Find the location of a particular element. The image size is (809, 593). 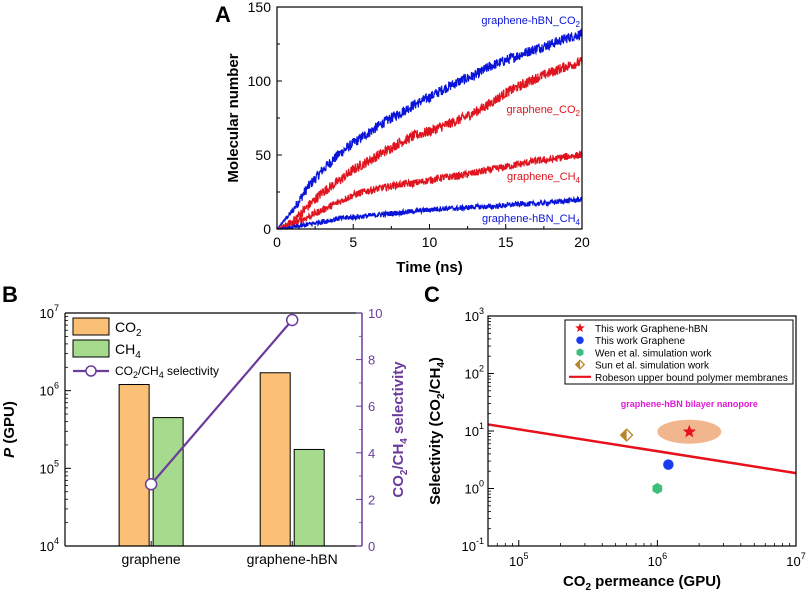

x-tick-label: 0 is located at coordinates (277, 242).